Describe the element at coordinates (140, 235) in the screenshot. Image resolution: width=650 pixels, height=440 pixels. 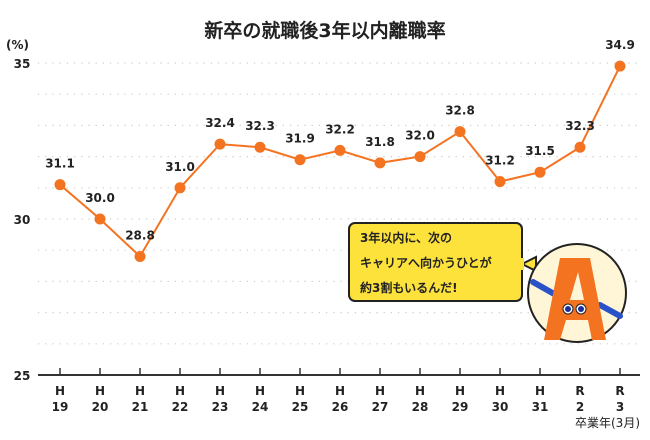
I see `data-label: 28.8` at that location.